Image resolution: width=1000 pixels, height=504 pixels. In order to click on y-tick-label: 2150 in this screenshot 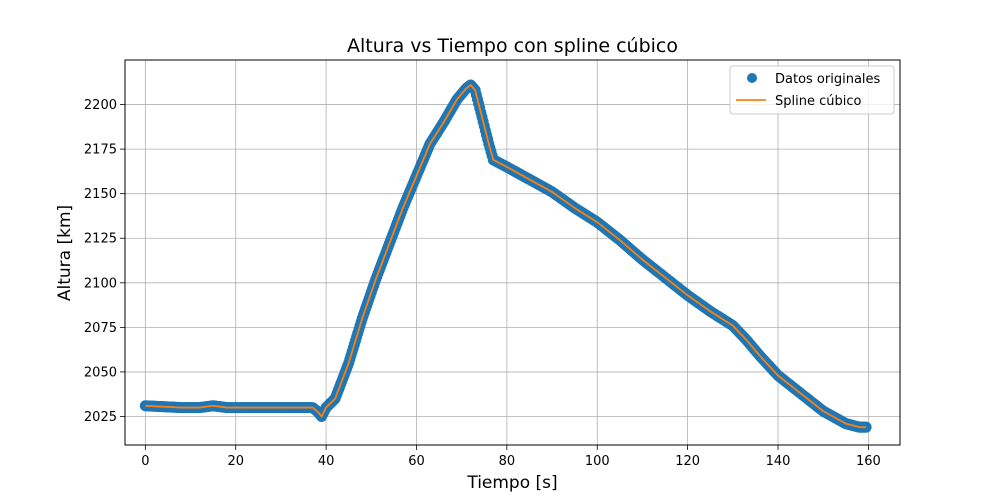, I will do `click(100, 194)`.